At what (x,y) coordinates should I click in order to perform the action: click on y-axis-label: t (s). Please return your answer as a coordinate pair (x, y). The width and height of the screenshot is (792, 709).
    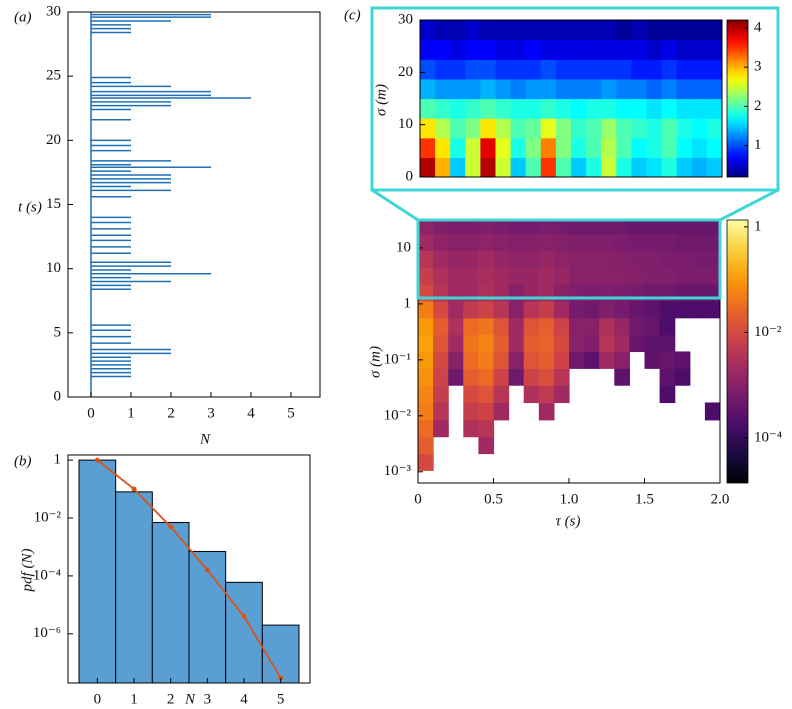
    Looking at the image, I should click on (30, 207).